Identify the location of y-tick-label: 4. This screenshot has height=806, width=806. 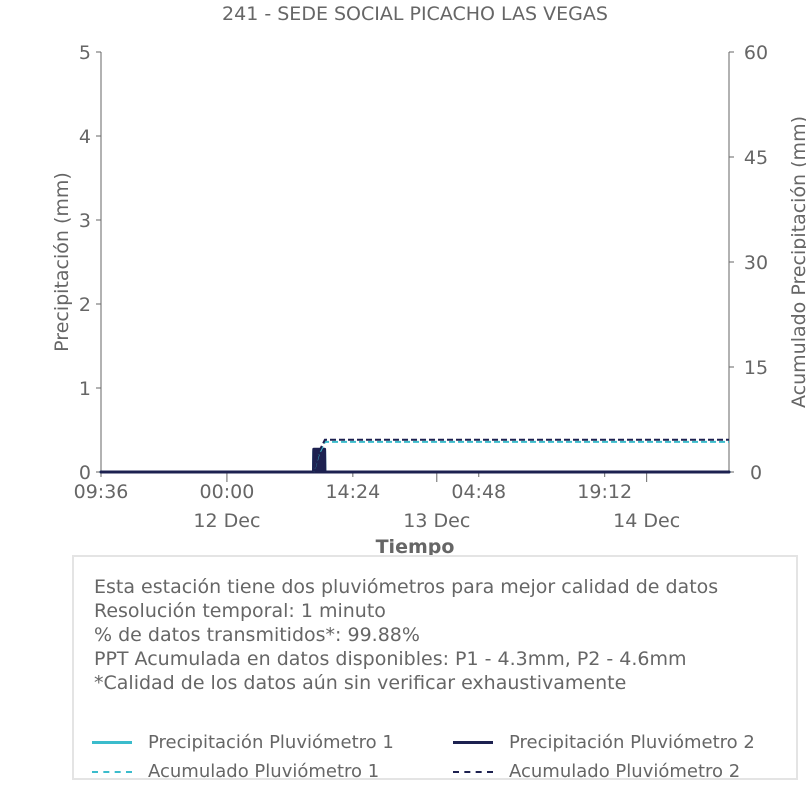
(85, 137).